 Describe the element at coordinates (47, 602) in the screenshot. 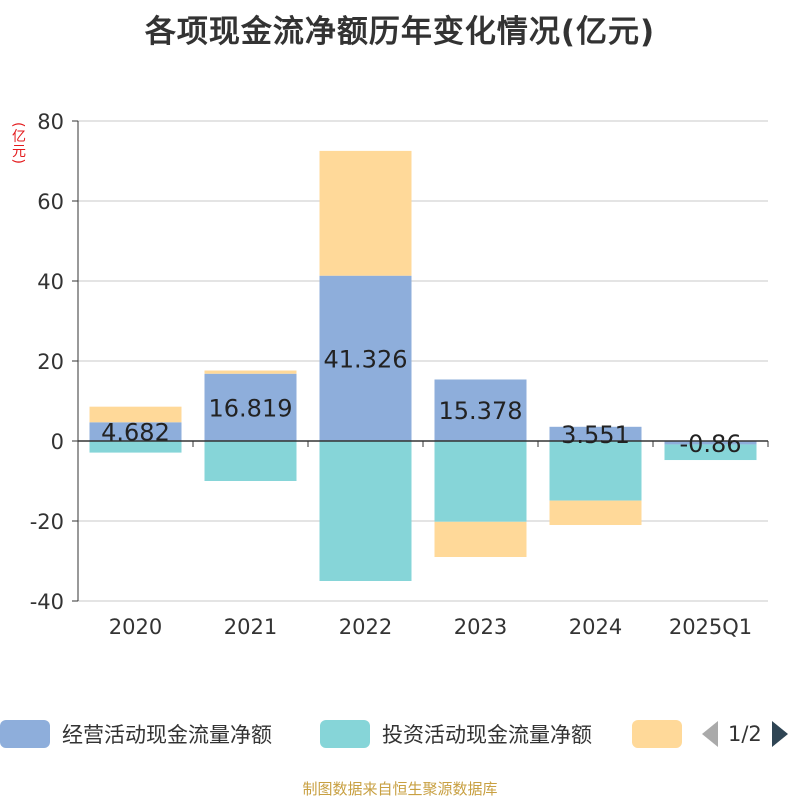

I see `y-tick-label: -40` at that location.